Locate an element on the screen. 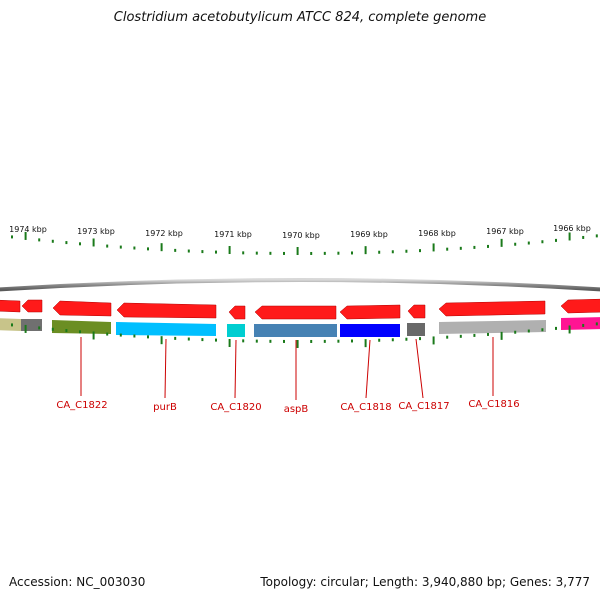 This screenshot has height=600, width=600. scale-label: 1967 kbp is located at coordinates (505, 231).